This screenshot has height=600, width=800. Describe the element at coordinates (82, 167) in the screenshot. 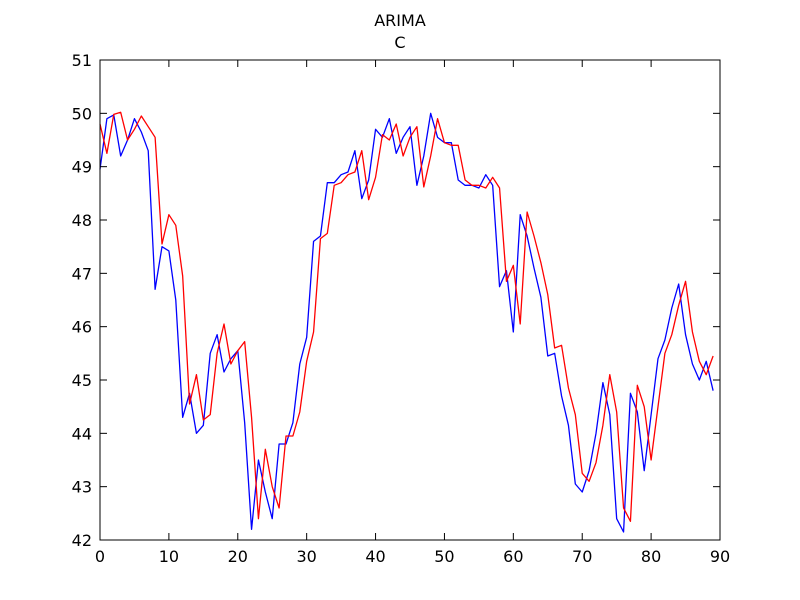

I see `y-tick-label: 49` at that location.